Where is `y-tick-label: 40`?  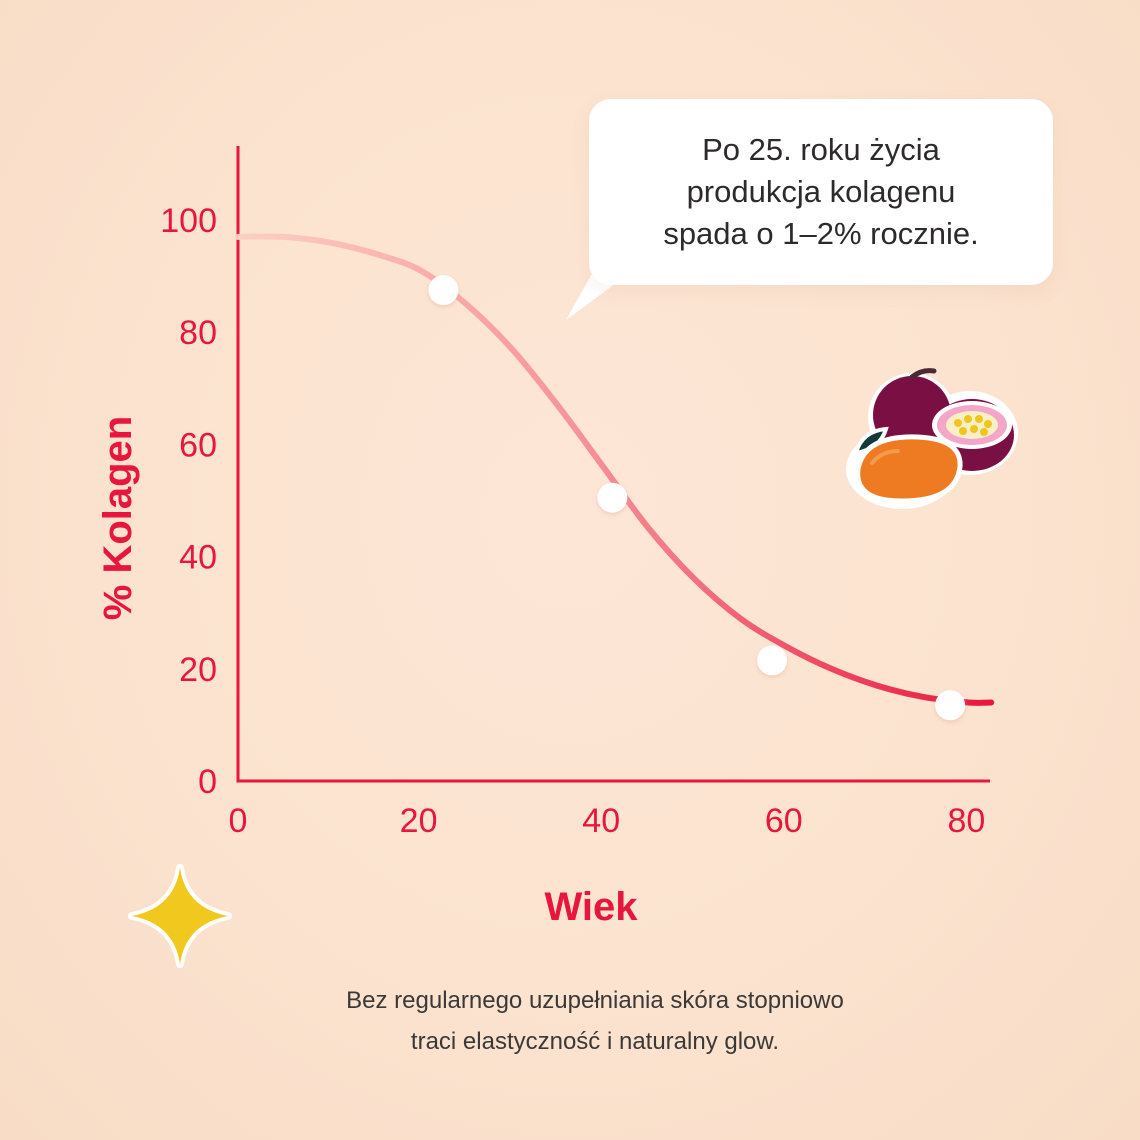
y-tick-label: 40 is located at coordinates (198, 558).